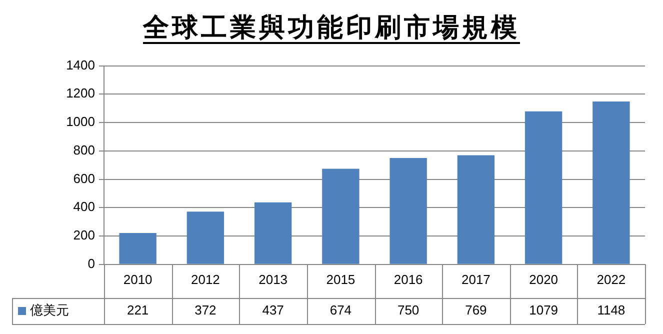 Image resolution: width=663 pixels, height=334 pixels. What do you see at coordinates (331, 28) in the screenshot?
I see `chart-title: 全球工業與功能印刷市場規模` at bounding box center [331, 28].